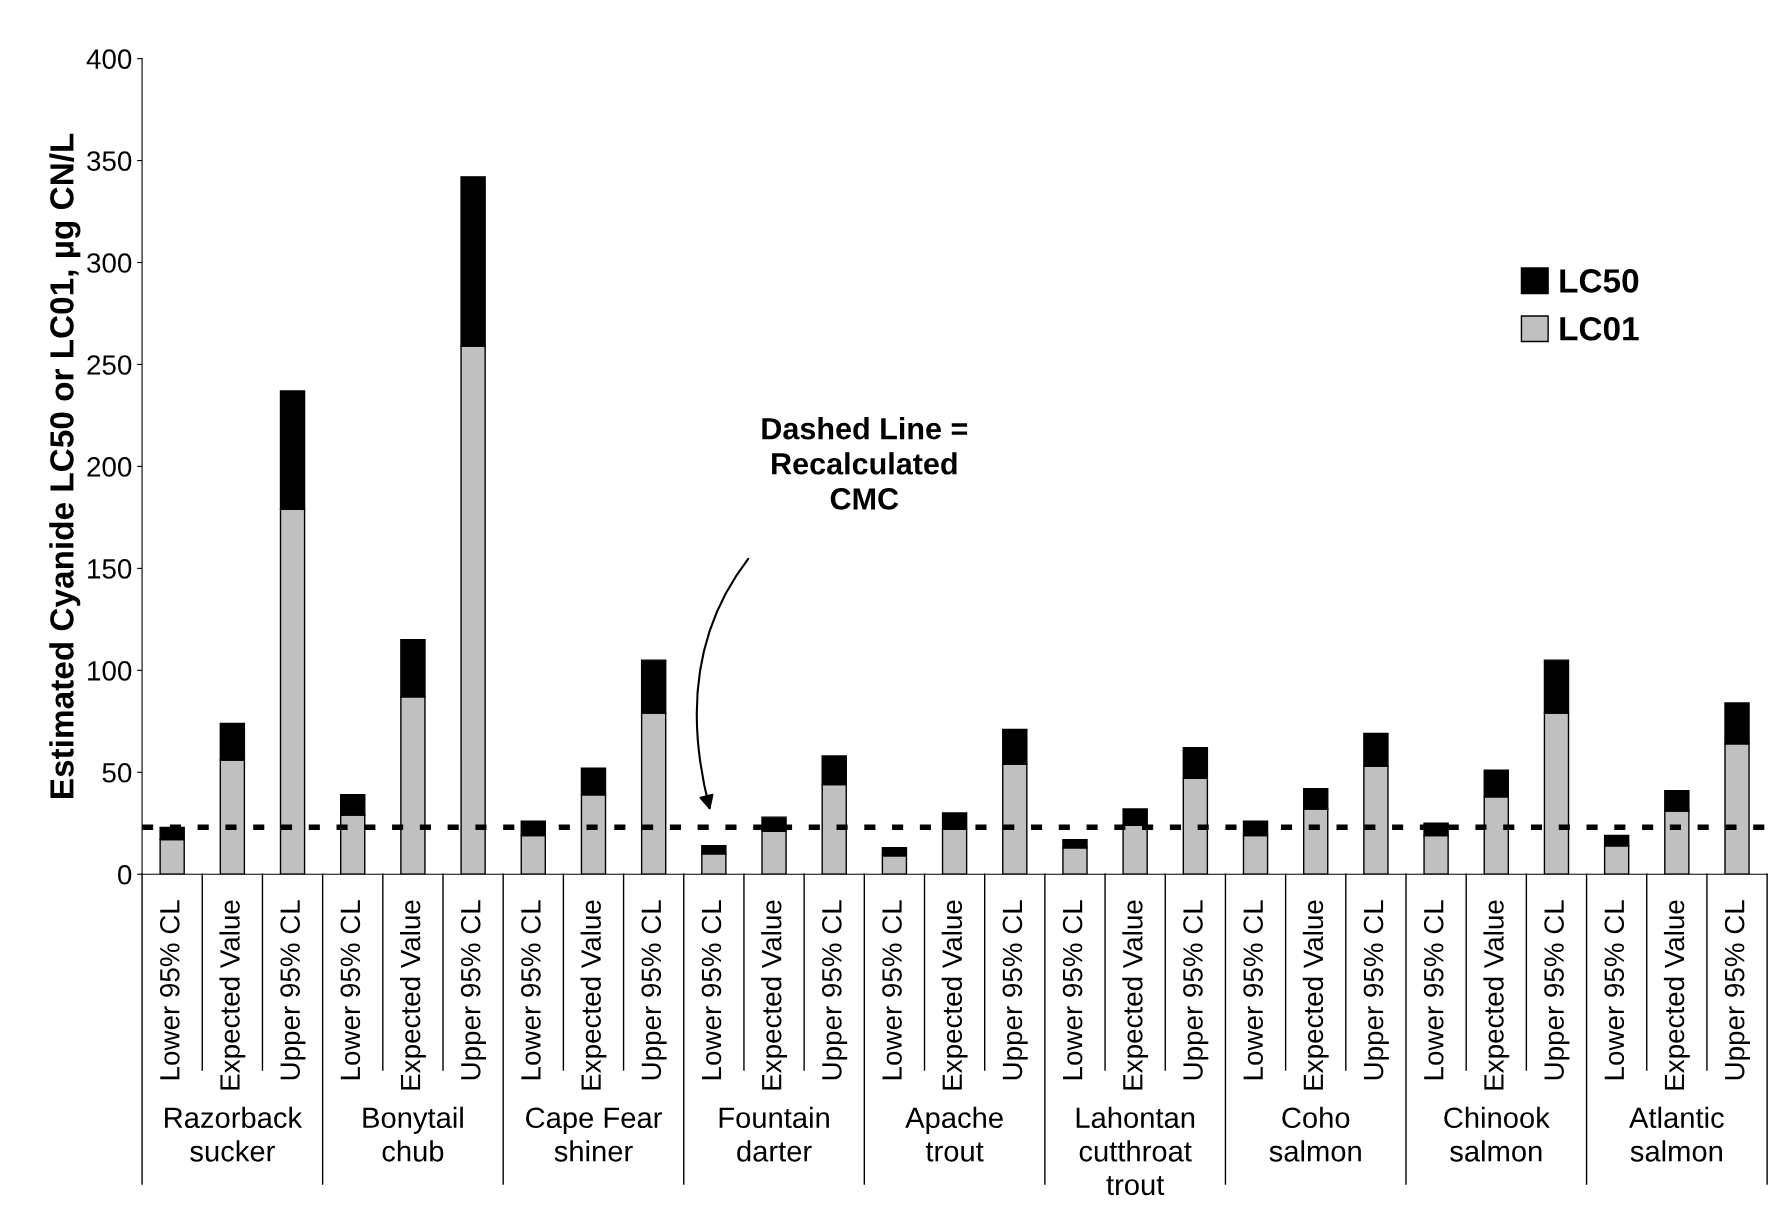  I want to click on legend-label: LC50, so click(1599, 281).